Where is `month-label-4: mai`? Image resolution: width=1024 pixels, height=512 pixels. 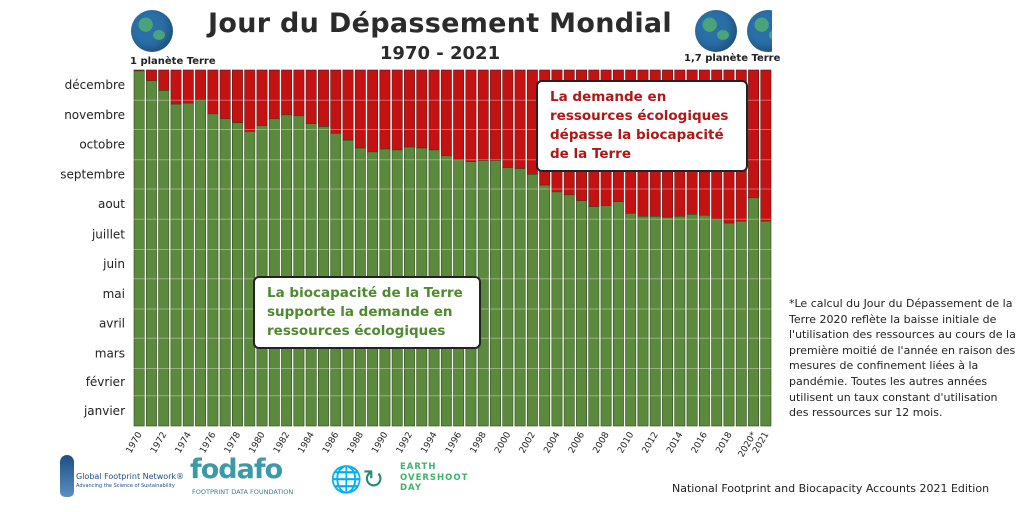 month-label-4: mai is located at coordinates (114, 294).